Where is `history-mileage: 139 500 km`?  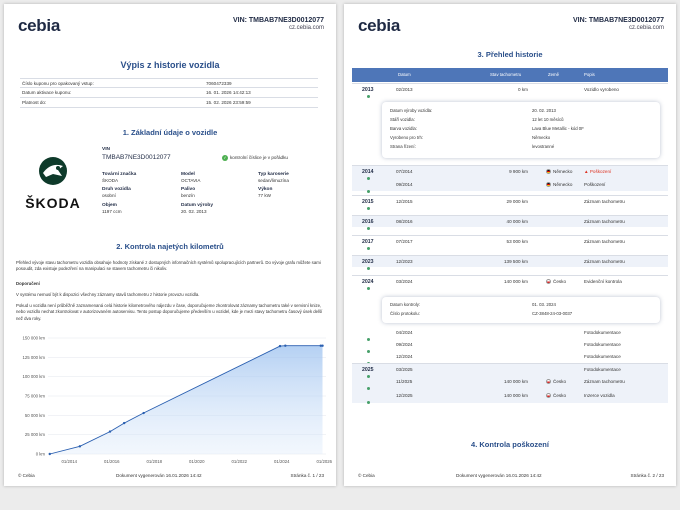
history-mileage: 139 500 km is located at coordinates (515, 261).